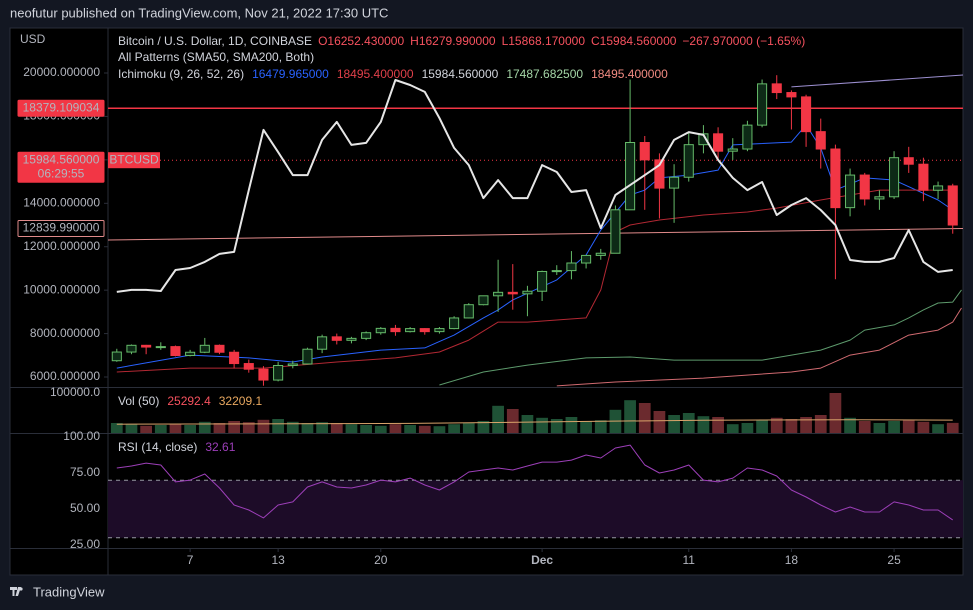  I want to click on x-tick-label: Dec, so click(542, 560).